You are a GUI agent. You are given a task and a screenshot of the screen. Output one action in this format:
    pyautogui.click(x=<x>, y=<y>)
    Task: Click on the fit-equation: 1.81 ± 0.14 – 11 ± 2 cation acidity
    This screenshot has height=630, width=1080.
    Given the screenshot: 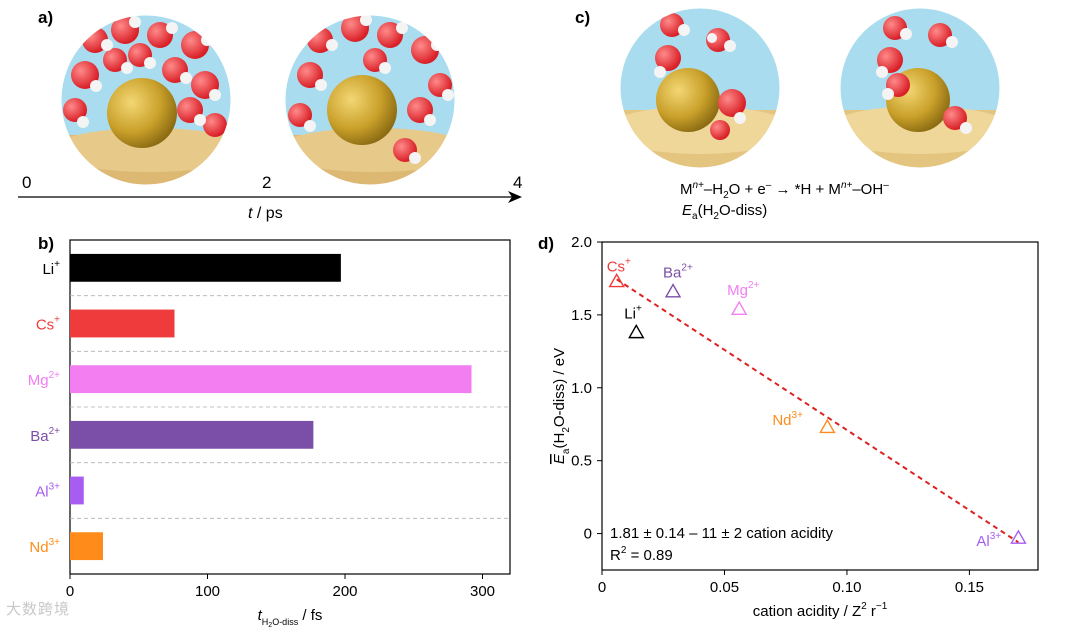 What is the action you would take?
    pyautogui.click(x=721, y=533)
    